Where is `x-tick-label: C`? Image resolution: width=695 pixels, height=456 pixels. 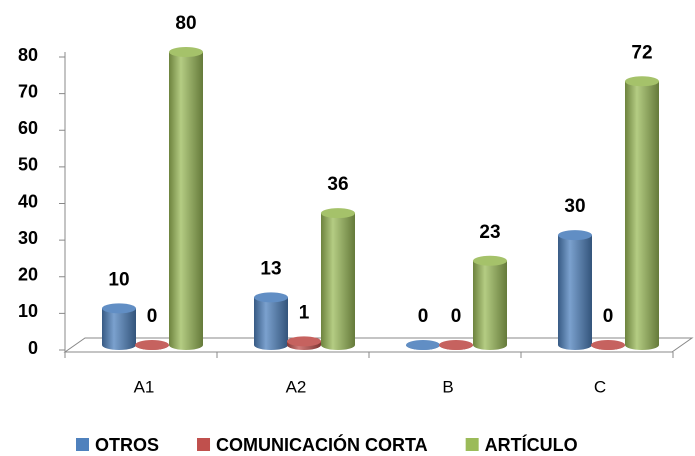 x-tick-label: C is located at coordinates (600, 386).